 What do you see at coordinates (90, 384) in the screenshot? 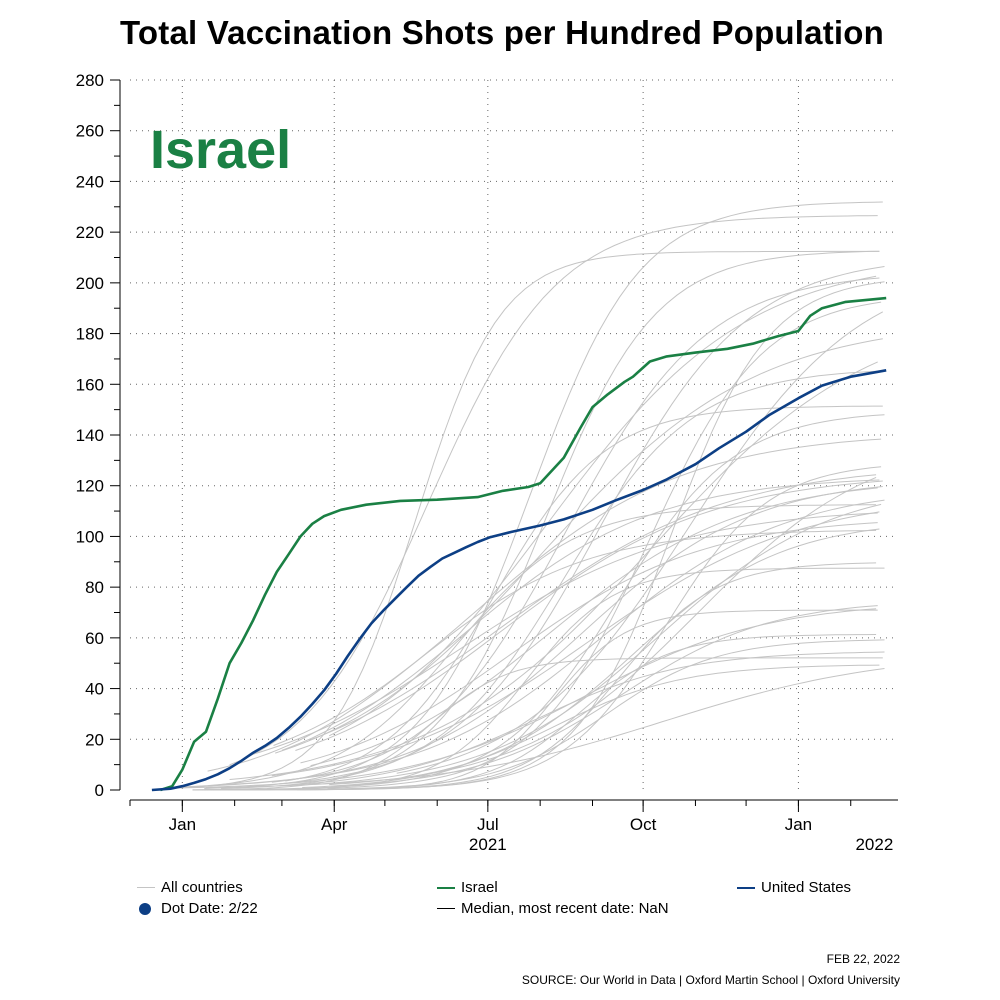
I see `y-tick-label: 160` at bounding box center [90, 384].